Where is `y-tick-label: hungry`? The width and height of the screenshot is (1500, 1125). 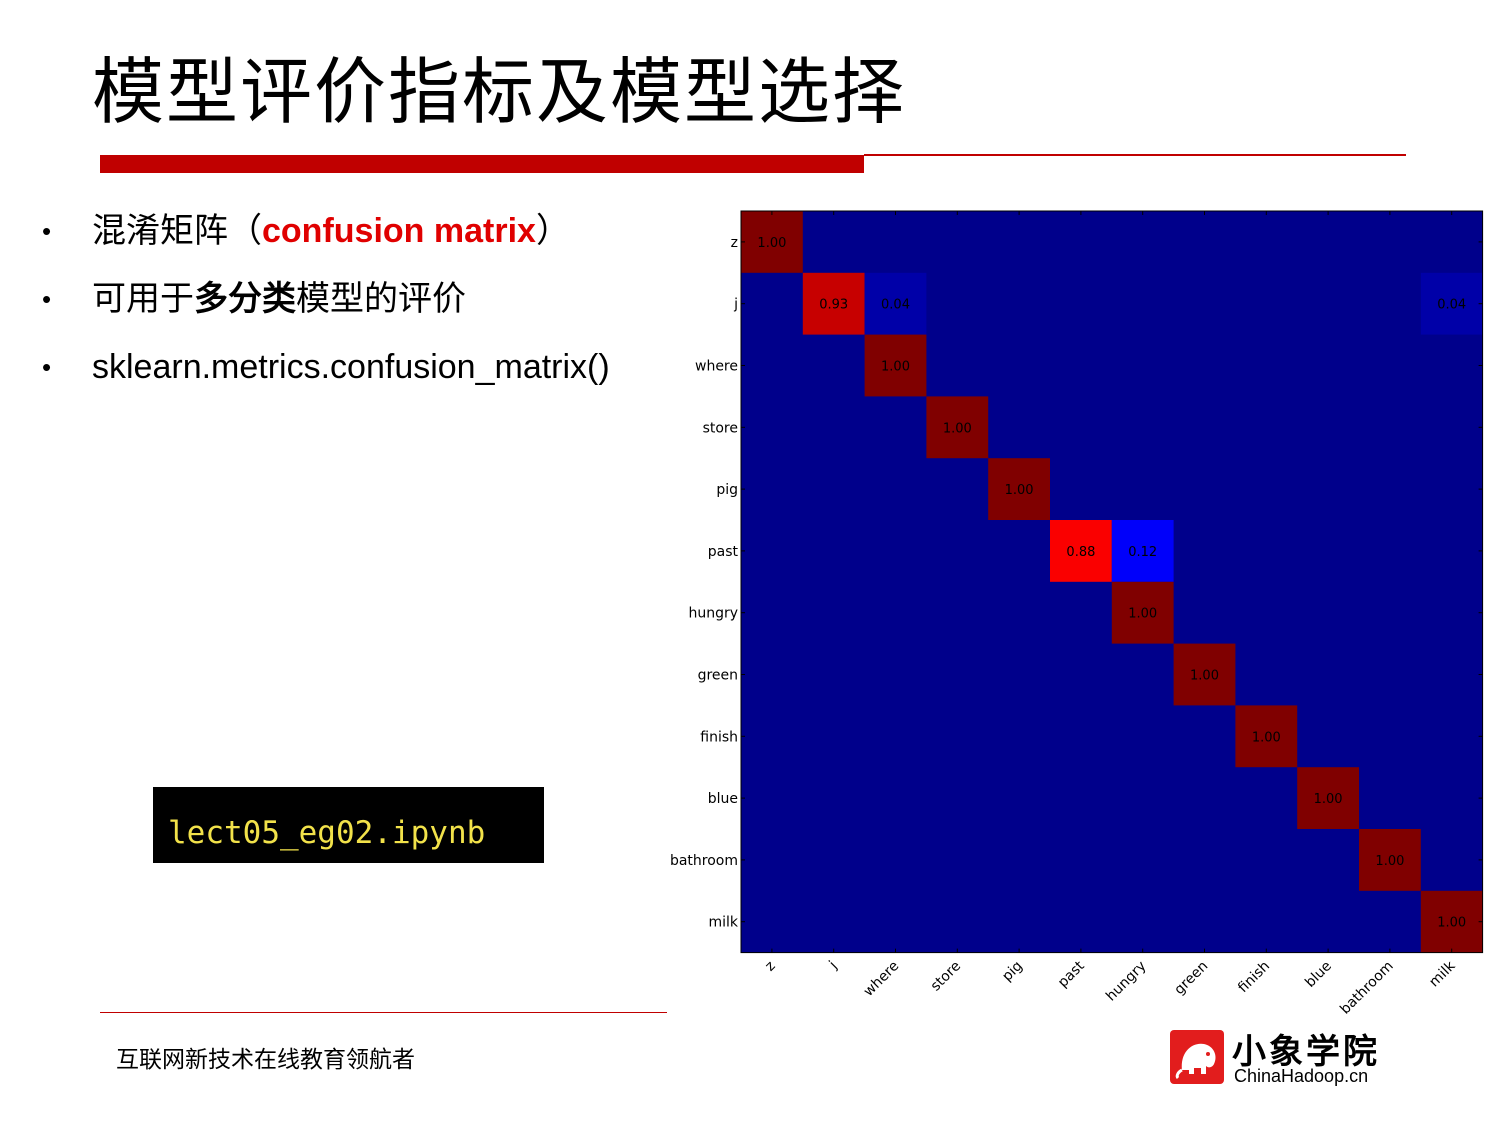
y-tick-label: hungry is located at coordinates (713, 614).